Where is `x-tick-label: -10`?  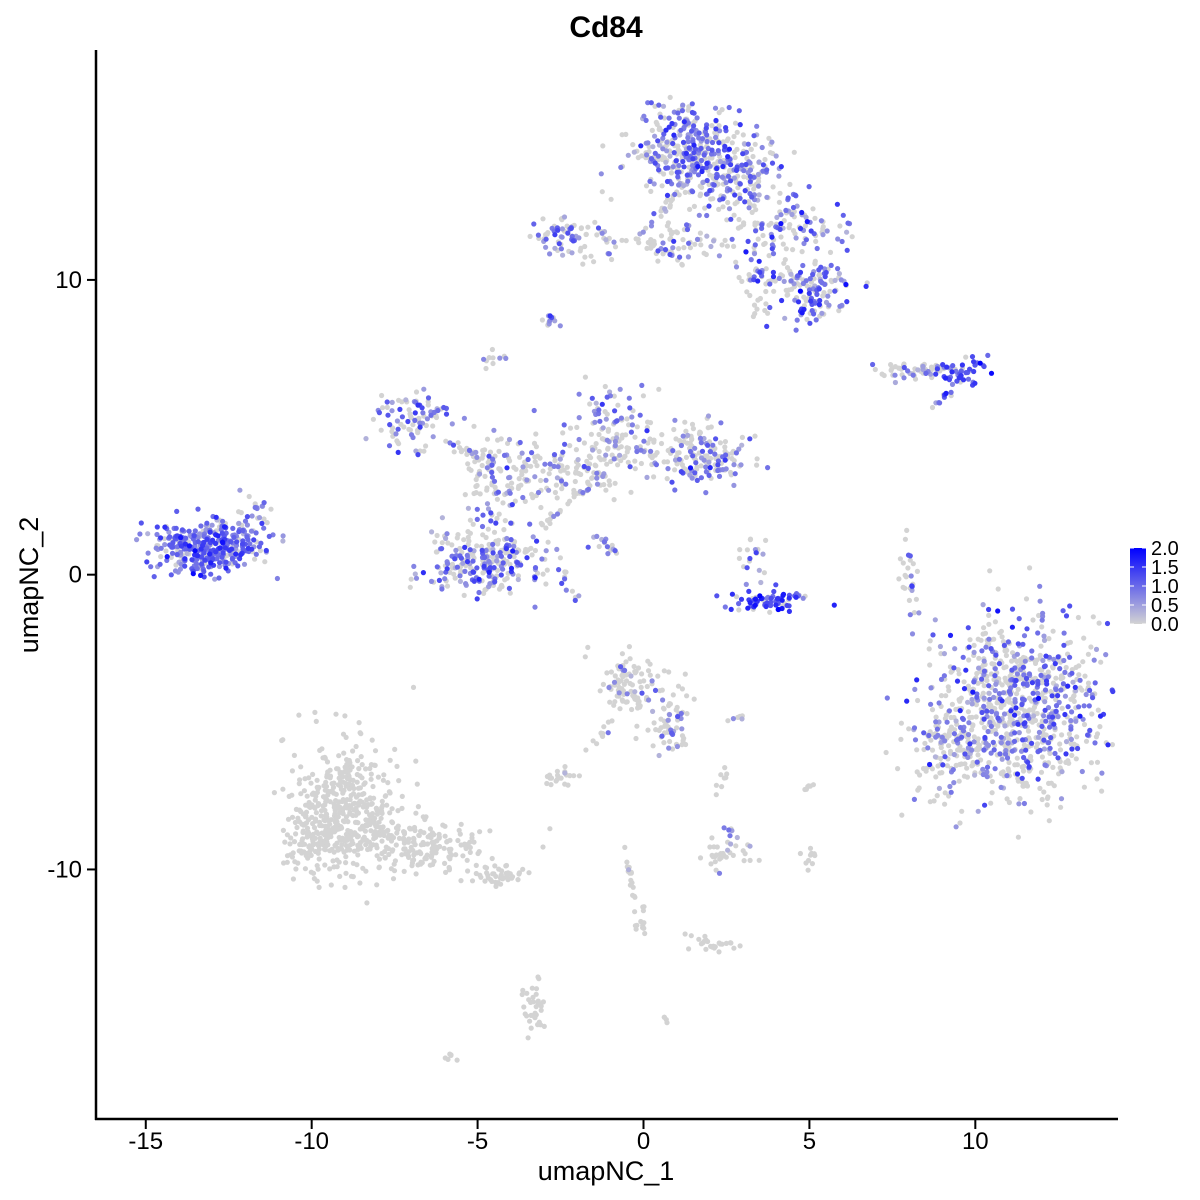 x-tick-label: -10 is located at coordinates (311, 1141).